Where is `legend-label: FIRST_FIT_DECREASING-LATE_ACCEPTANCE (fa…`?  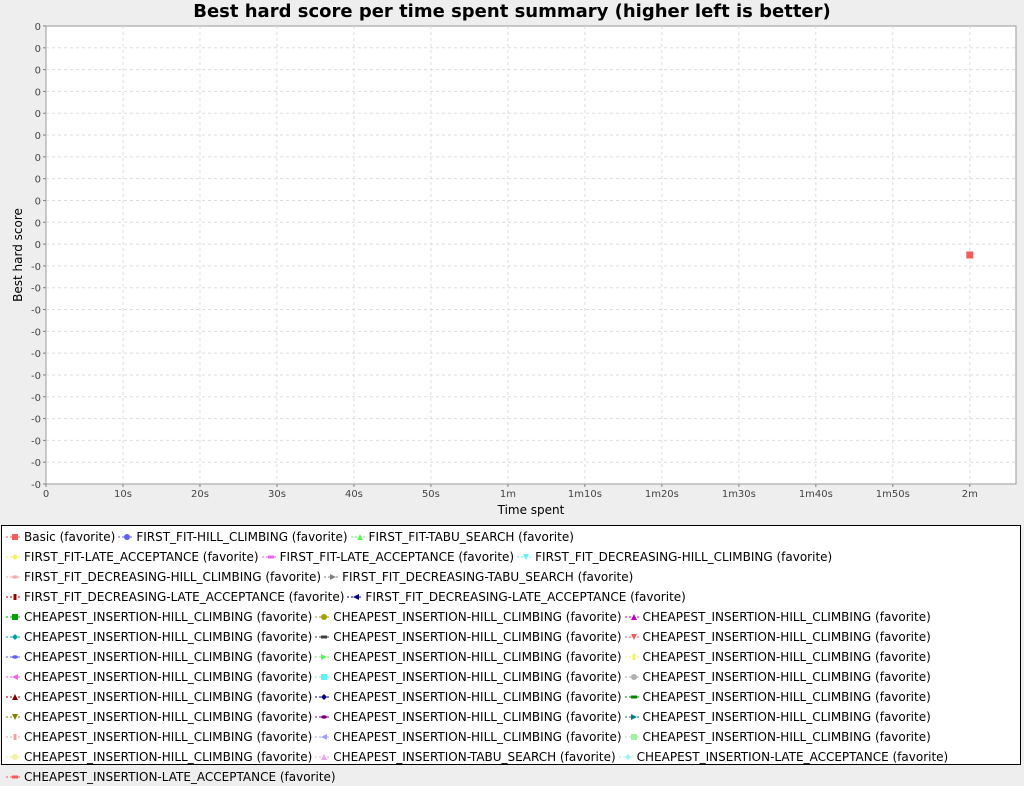 legend-label: FIRST_FIT_DECREASING-LATE_ACCEPTANCE (fa… is located at coordinates (184, 597).